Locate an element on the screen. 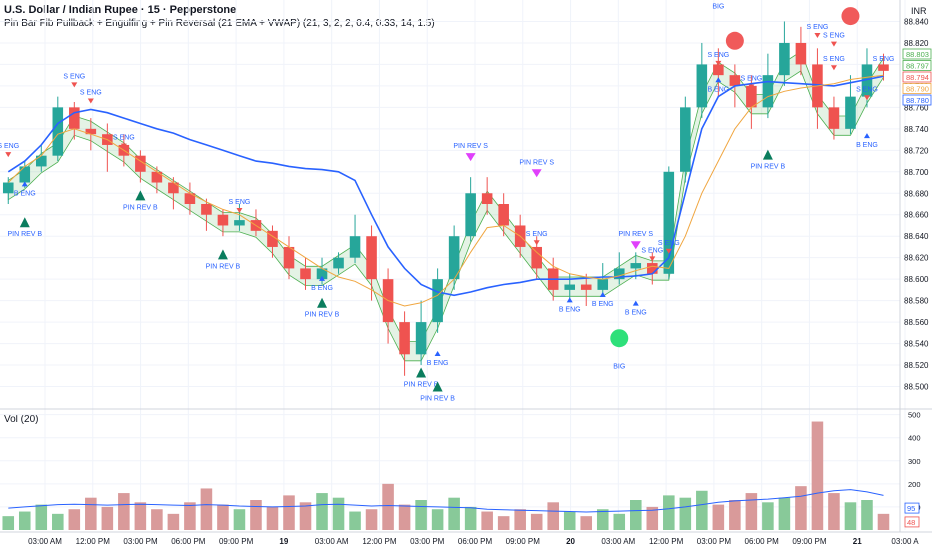  time-tick-label: 03:00 PM is located at coordinates (427, 541).